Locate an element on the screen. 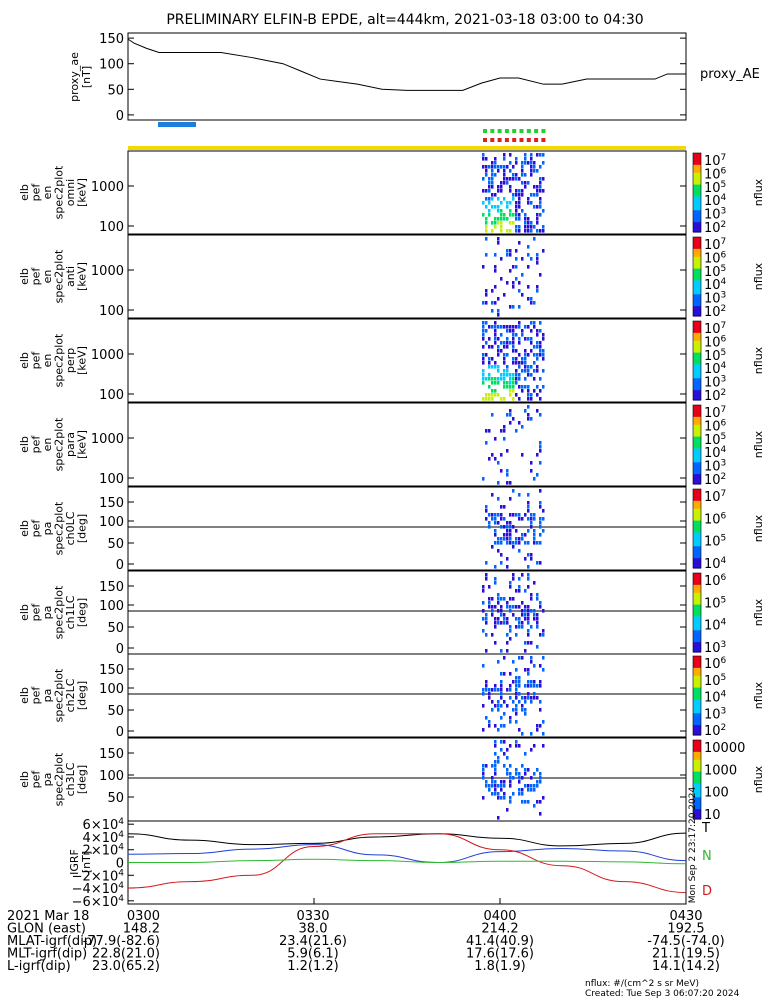 Image resolution: width=775 pixels, height=1000 pixels. colorbar-tick-label: 104 is located at coordinates (715, 453).